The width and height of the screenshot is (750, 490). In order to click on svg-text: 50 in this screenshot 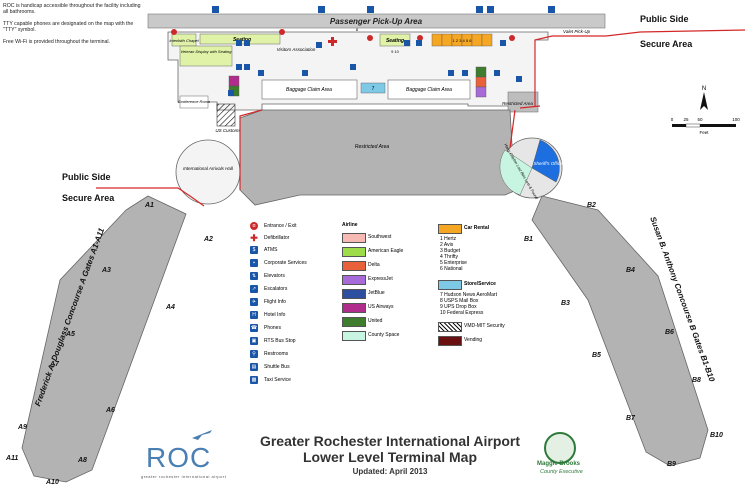, I will do `click(700, 119)`.